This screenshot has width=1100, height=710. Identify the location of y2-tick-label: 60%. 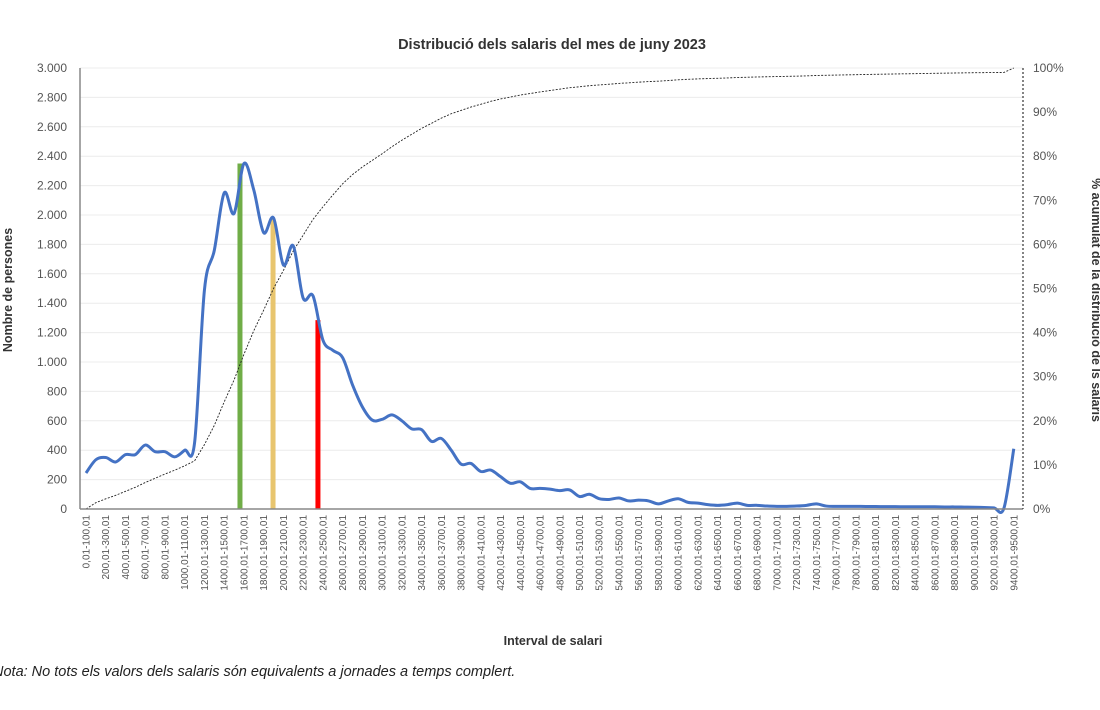
(1045, 244).